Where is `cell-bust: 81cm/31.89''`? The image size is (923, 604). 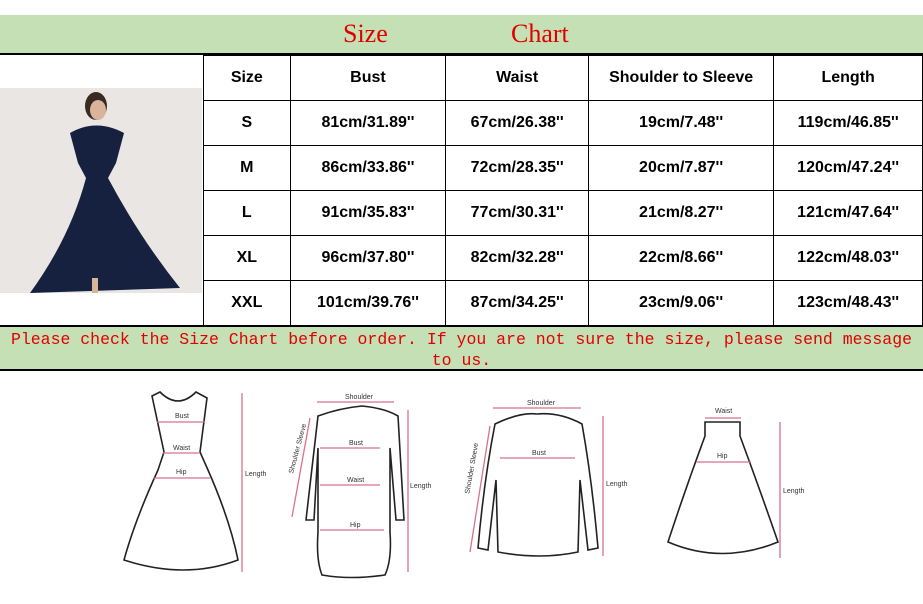
cell-bust: 81cm/31.89'' is located at coordinates (368, 123).